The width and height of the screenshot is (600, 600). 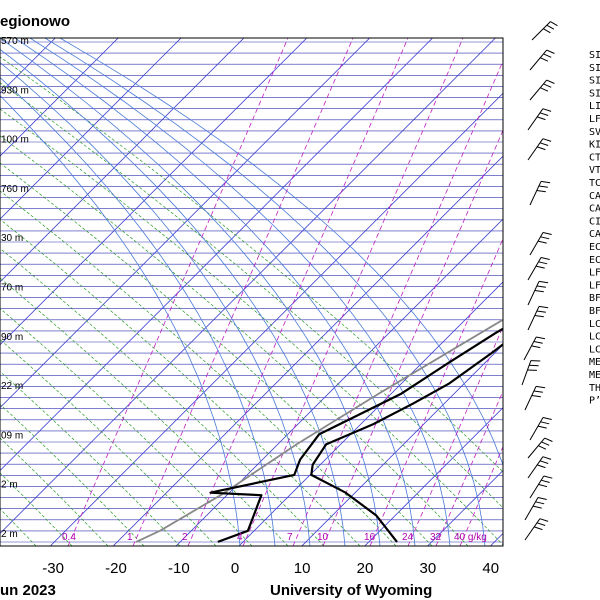 What do you see at coordinates (12, 288) in the screenshot?
I see `height-label: 70 m` at bounding box center [12, 288].